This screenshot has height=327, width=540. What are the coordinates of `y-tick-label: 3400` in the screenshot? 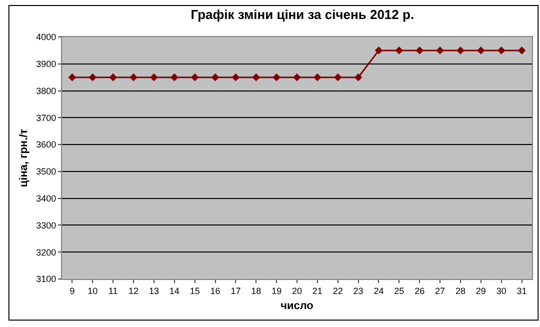 It's located at (46, 198).